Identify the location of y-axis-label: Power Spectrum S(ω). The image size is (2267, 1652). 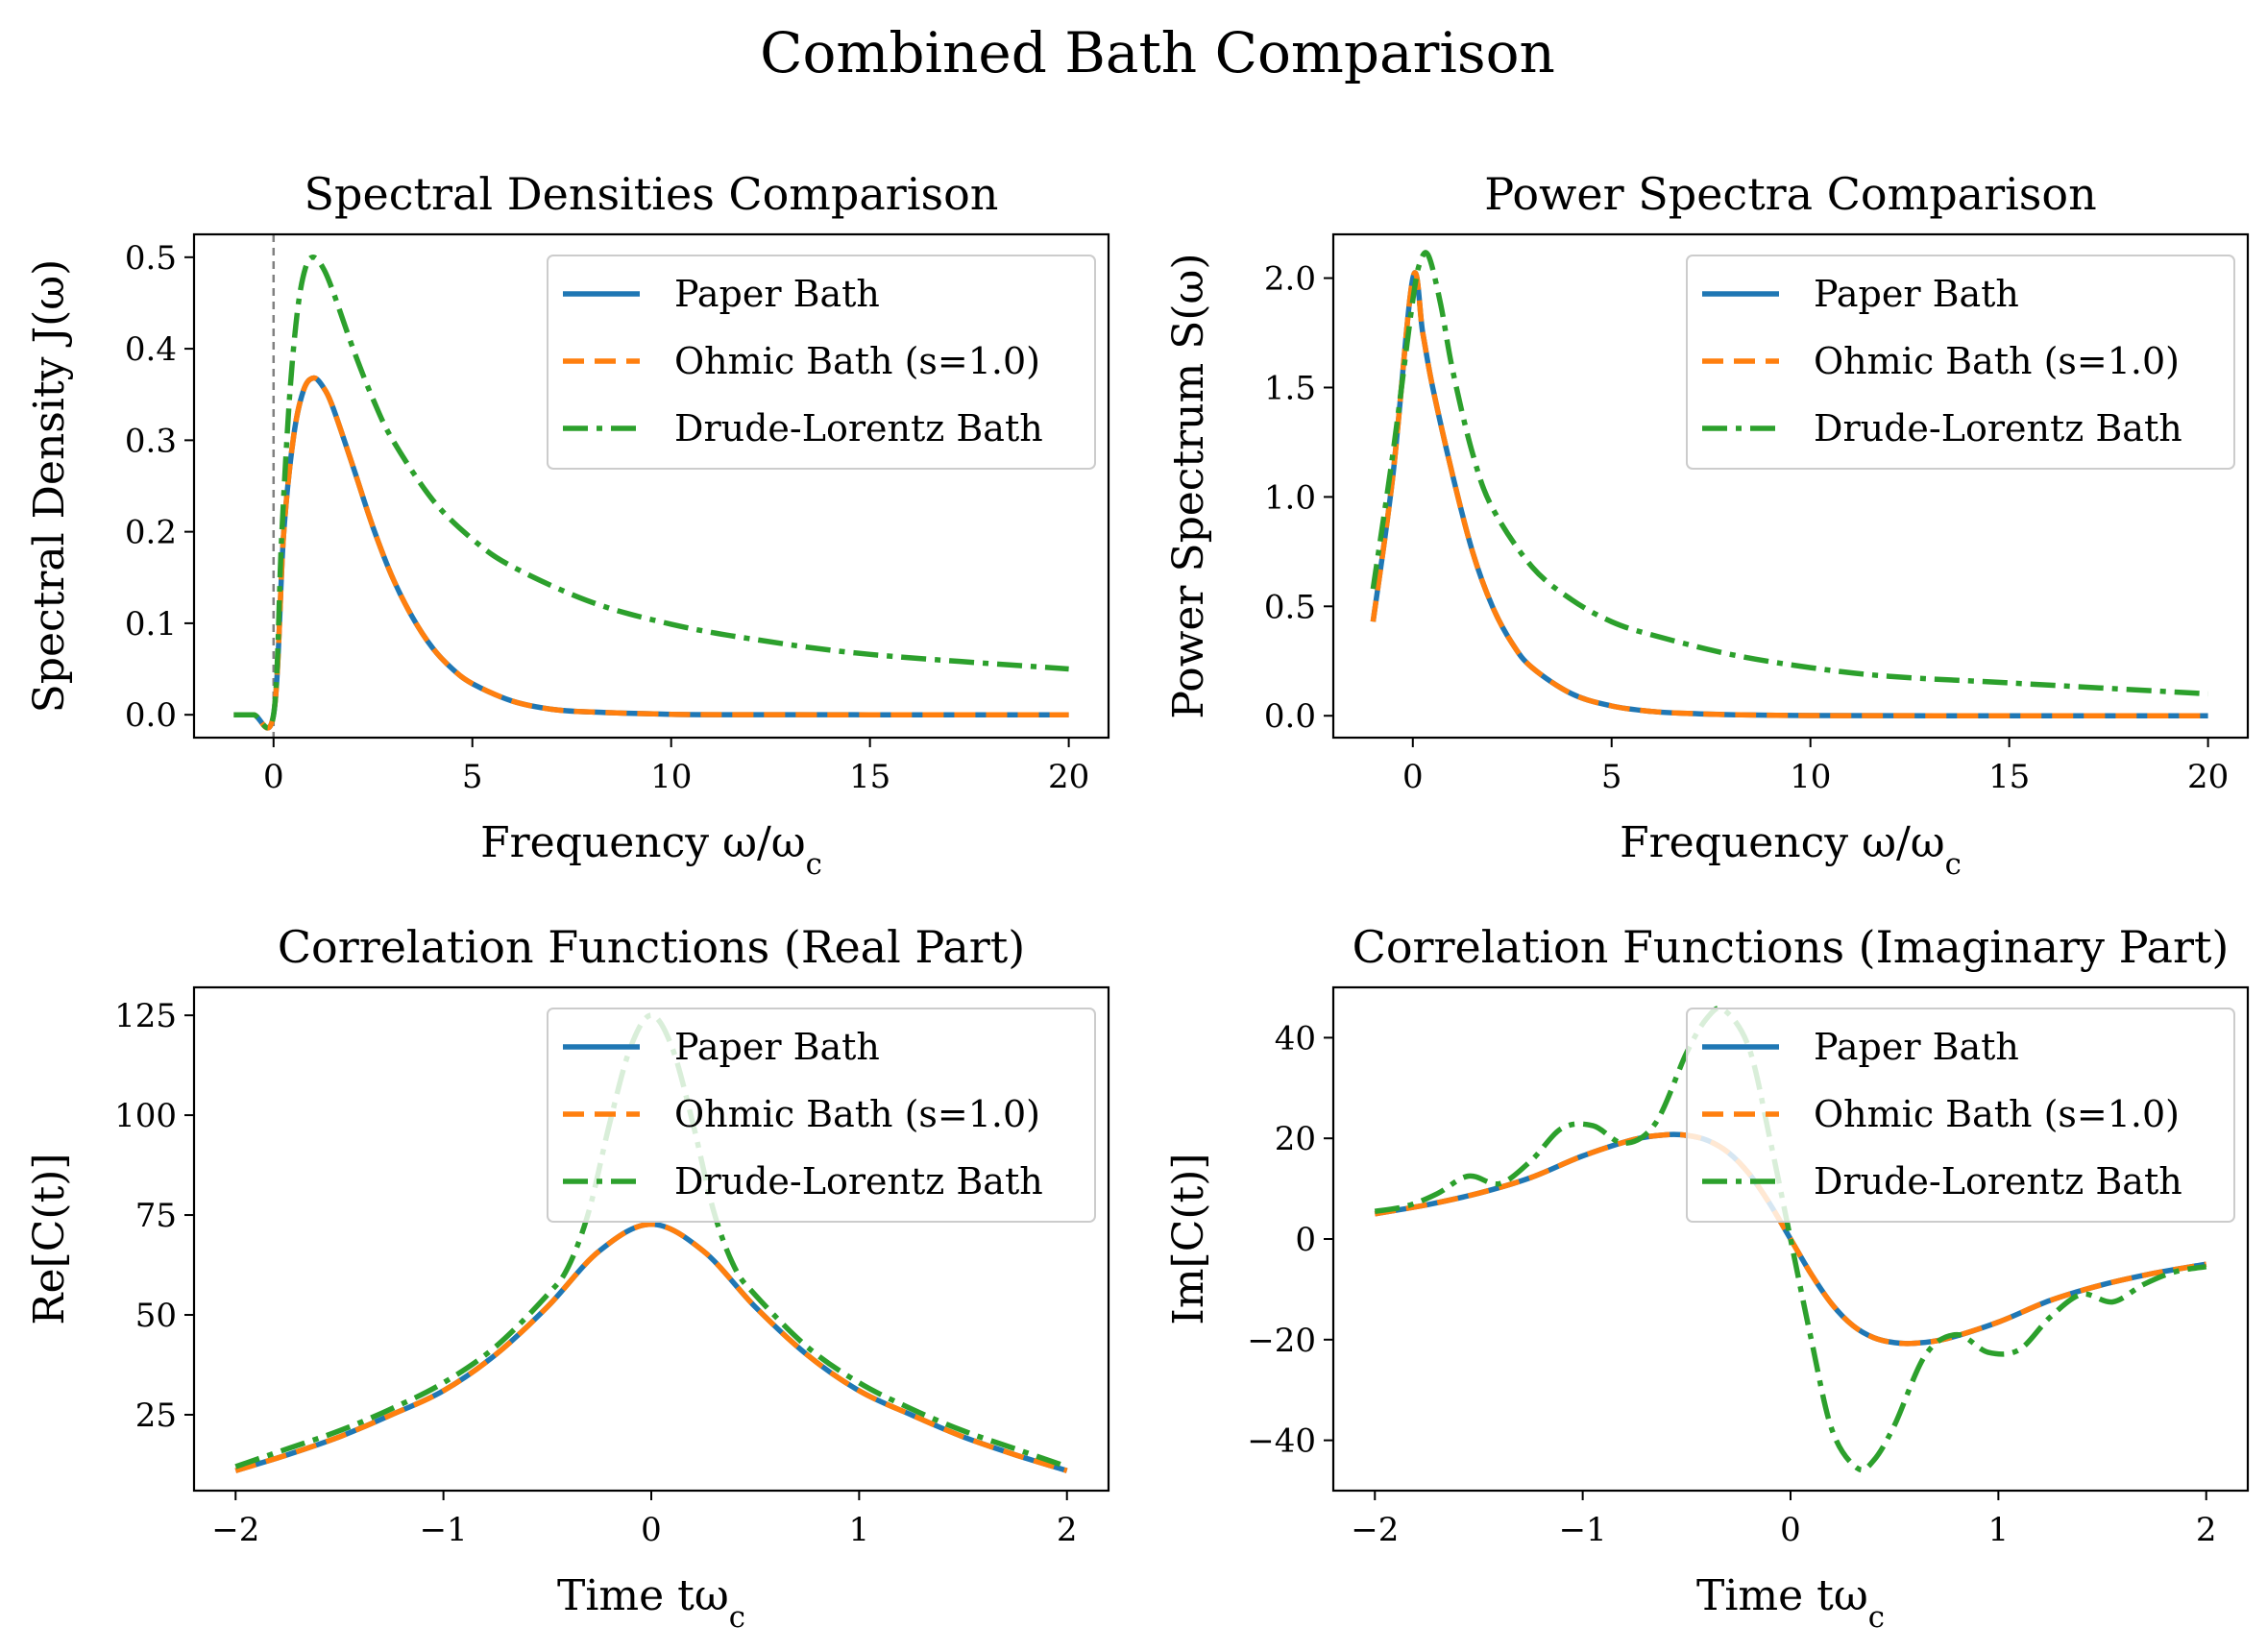
(1188, 485).